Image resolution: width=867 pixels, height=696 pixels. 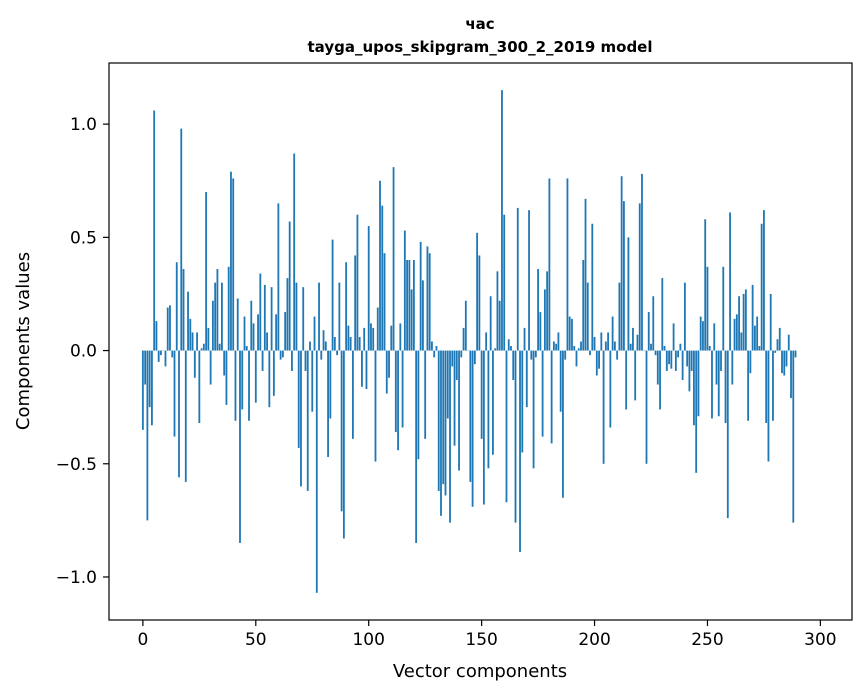 What do you see at coordinates (707, 640) in the screenshot?
I see `x-tick-label: 250` at bounding box center [707, 640].